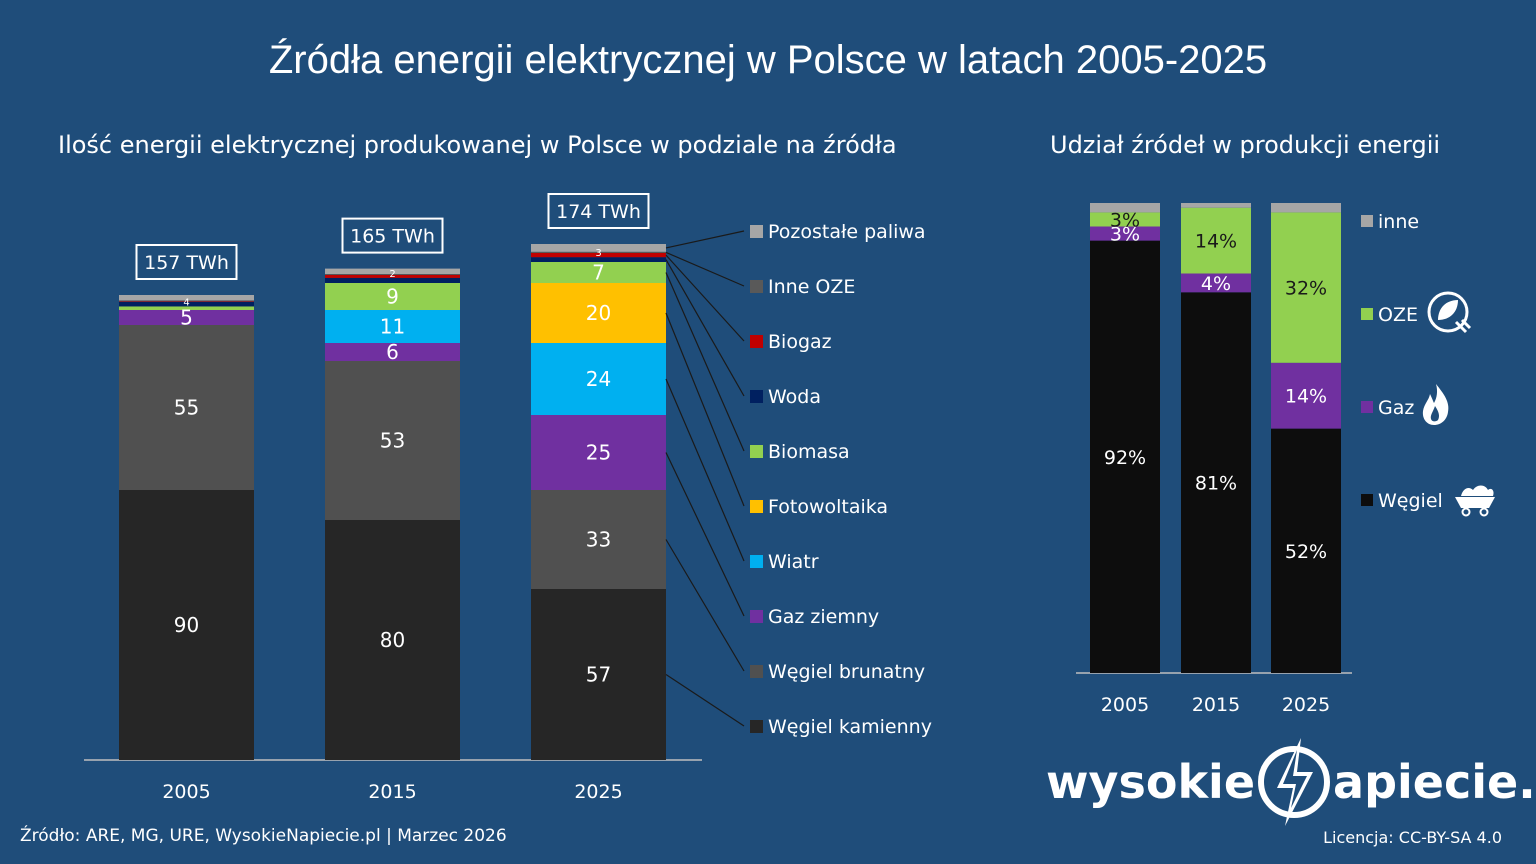  I want to click on share-label-gaz-2025: 14%, so click(1306, 397).